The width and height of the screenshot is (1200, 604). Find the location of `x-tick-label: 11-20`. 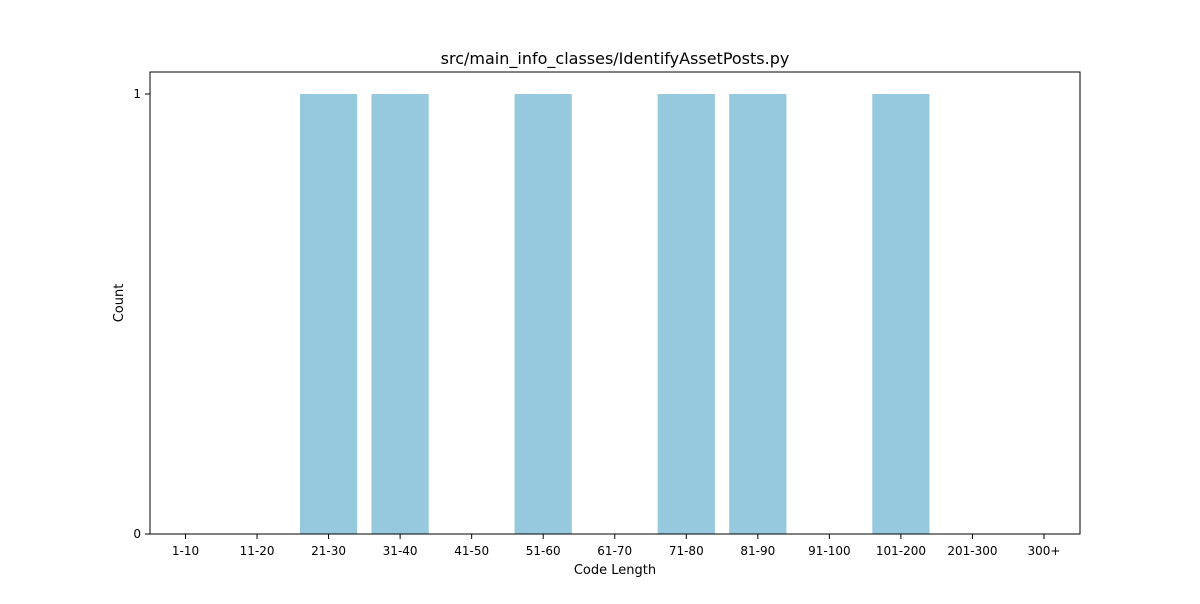

x-tick-label: 11-20 is located at coordinates (257, 551).